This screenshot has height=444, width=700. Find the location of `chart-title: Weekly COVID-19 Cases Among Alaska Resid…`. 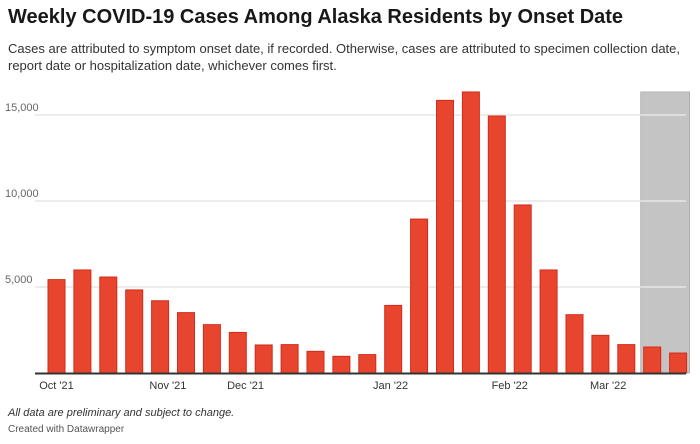

chart-title: Weekly COVID-19 Cases Among Alaska Resid… is located at coordinates (316, 17).